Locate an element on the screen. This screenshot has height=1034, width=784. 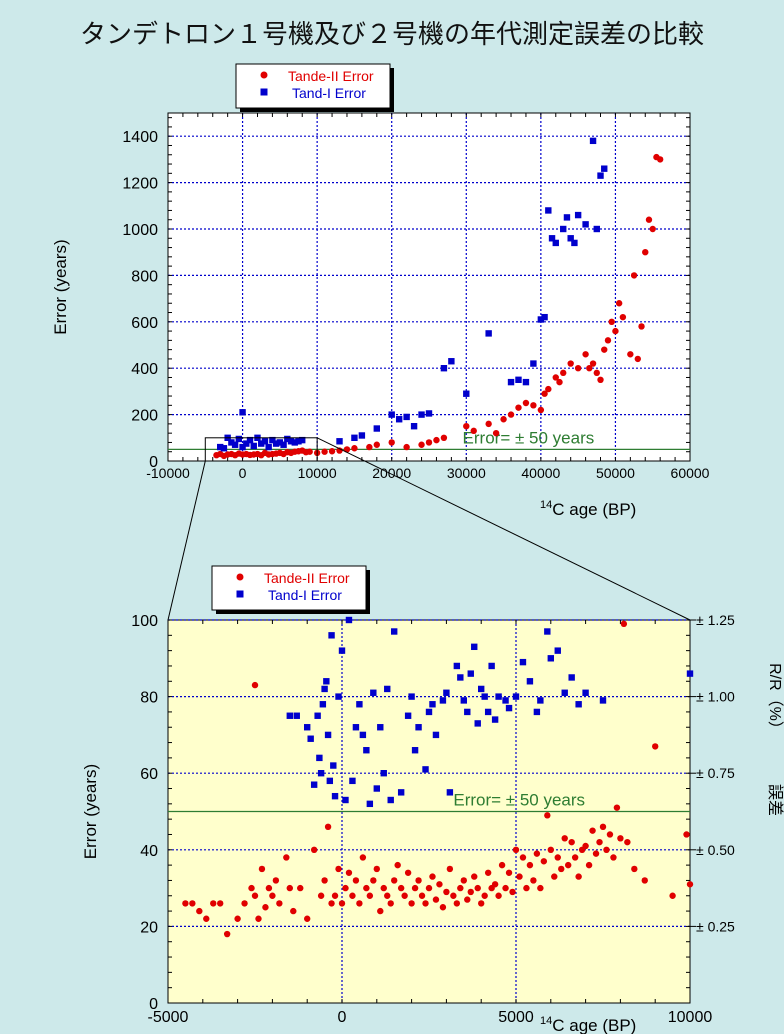
y2-tick-label: ± 0.25 is located at coordinates (715, 926).